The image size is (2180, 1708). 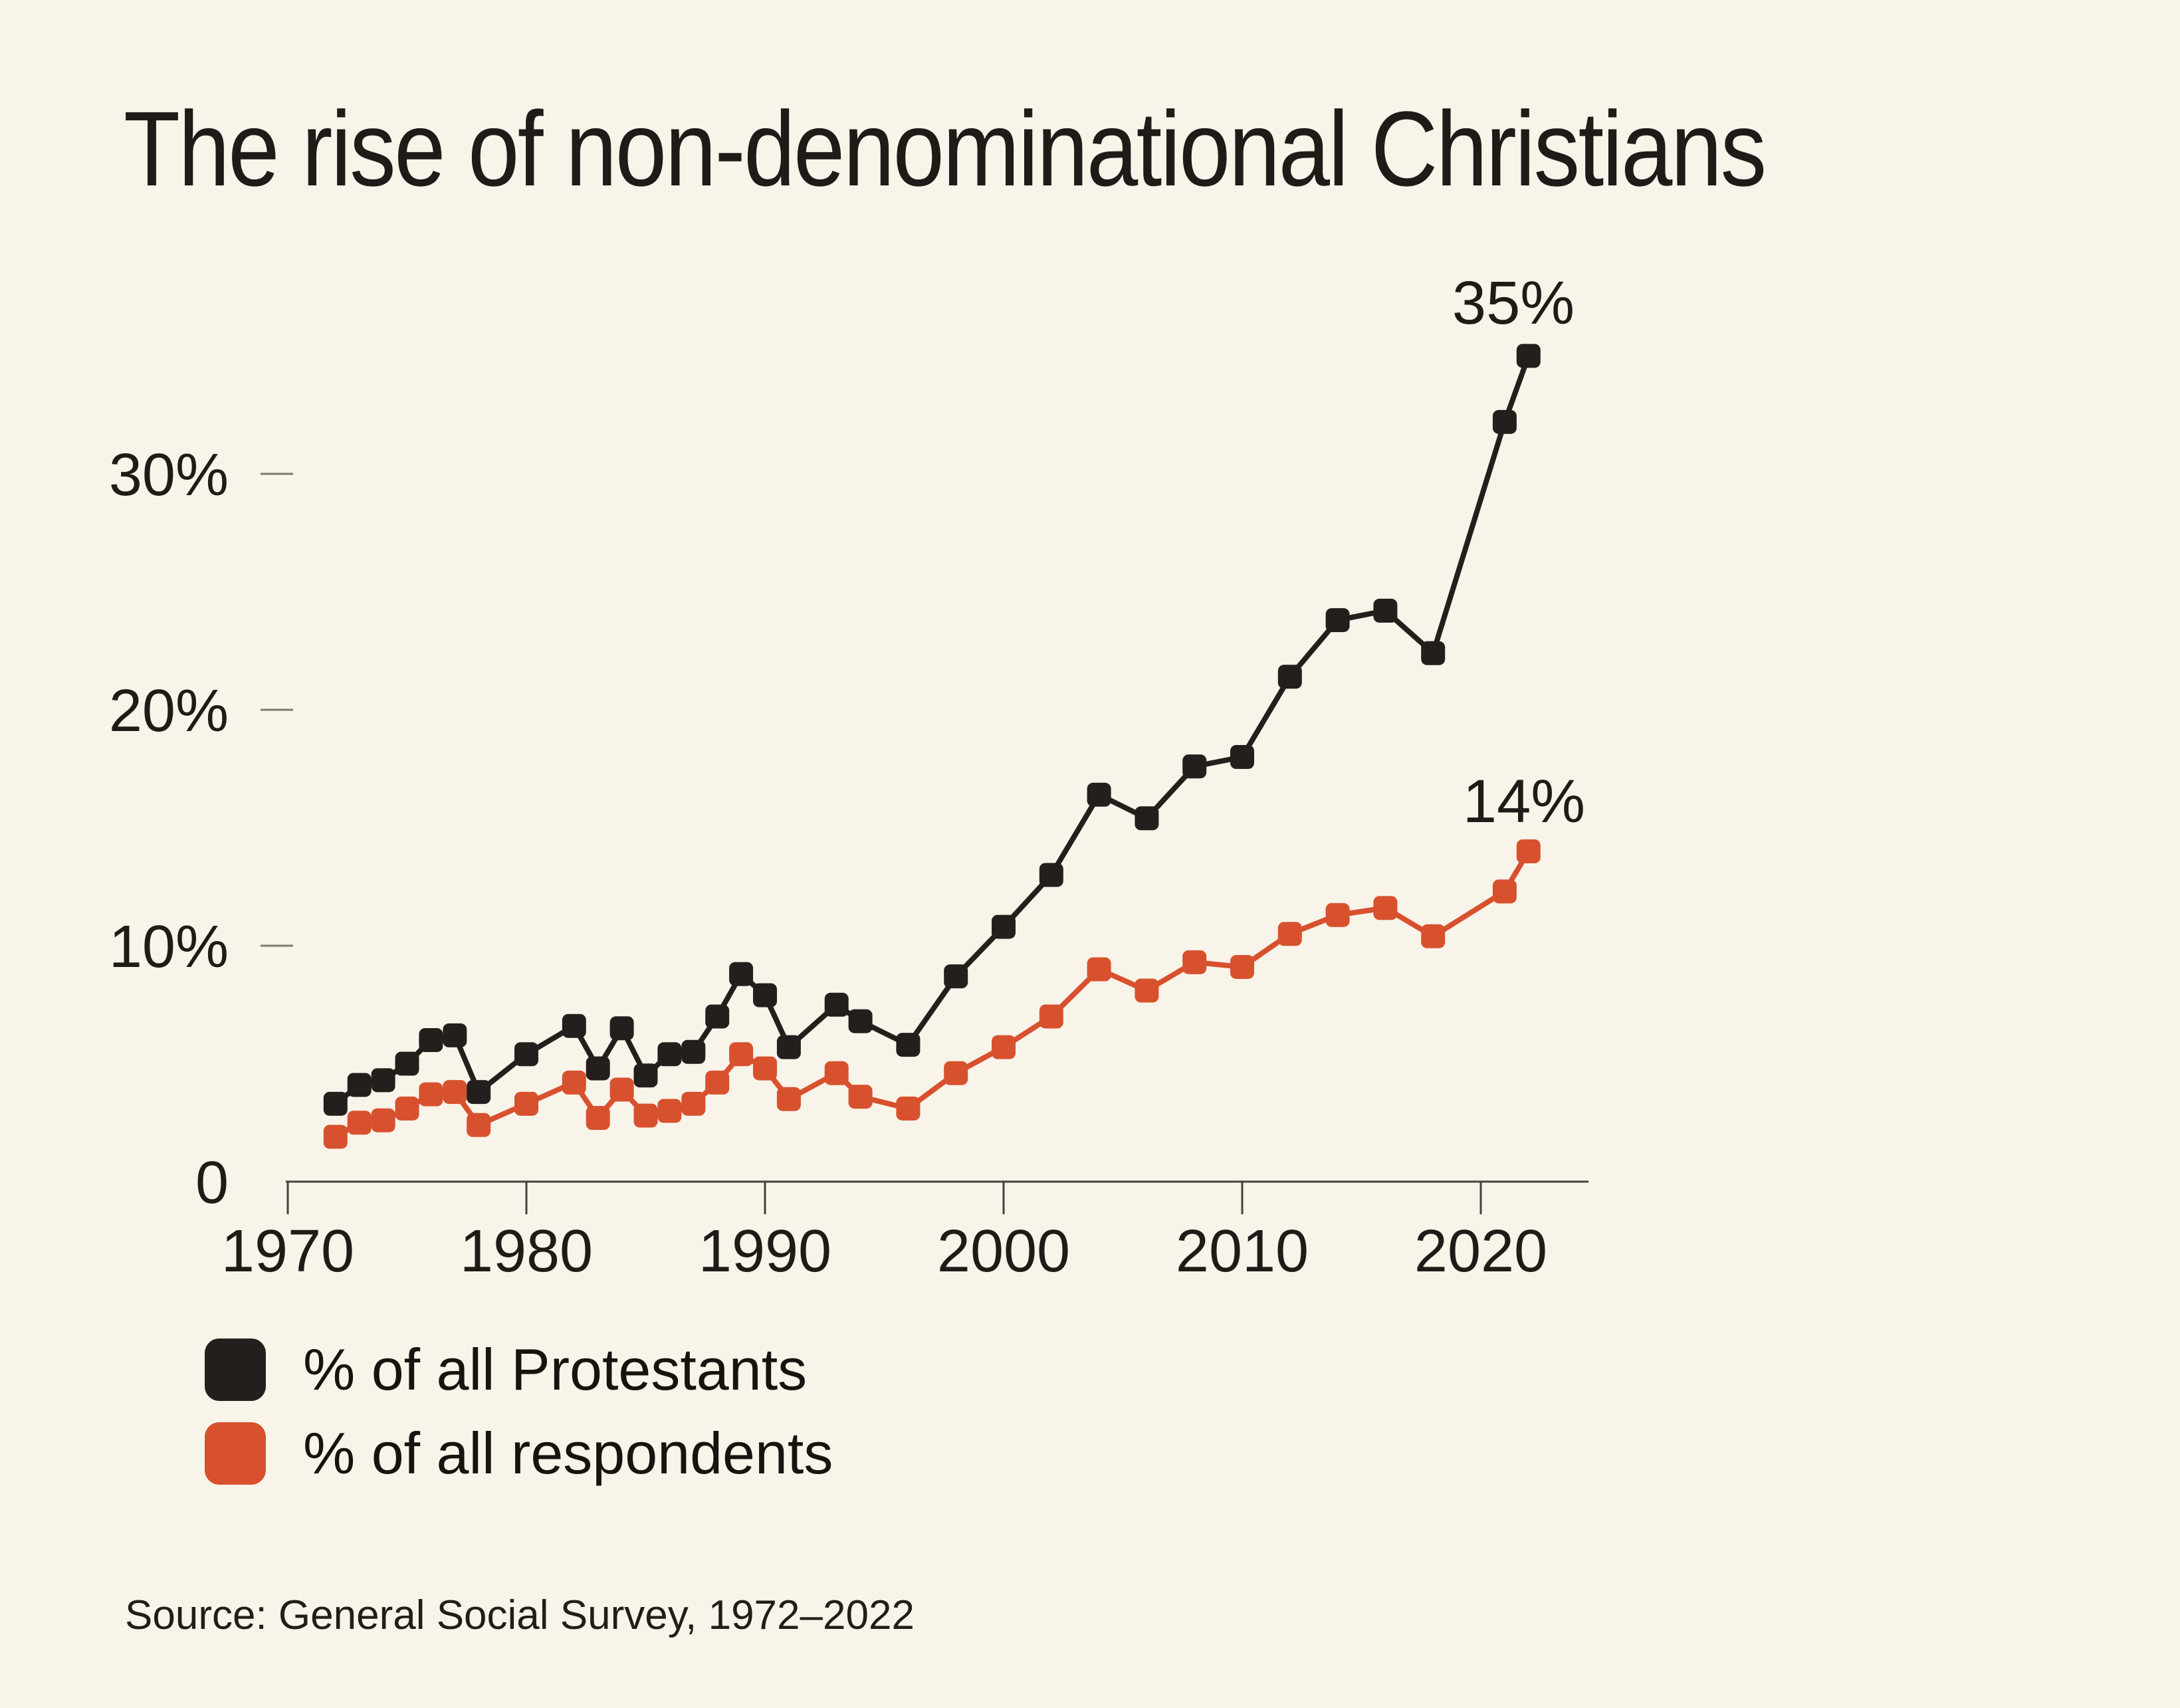 What do you see at coordinates (1513, 303) in the screenshot?
I see `data-label-protestants-peak: 35%` at bounding box center [1513, 303].